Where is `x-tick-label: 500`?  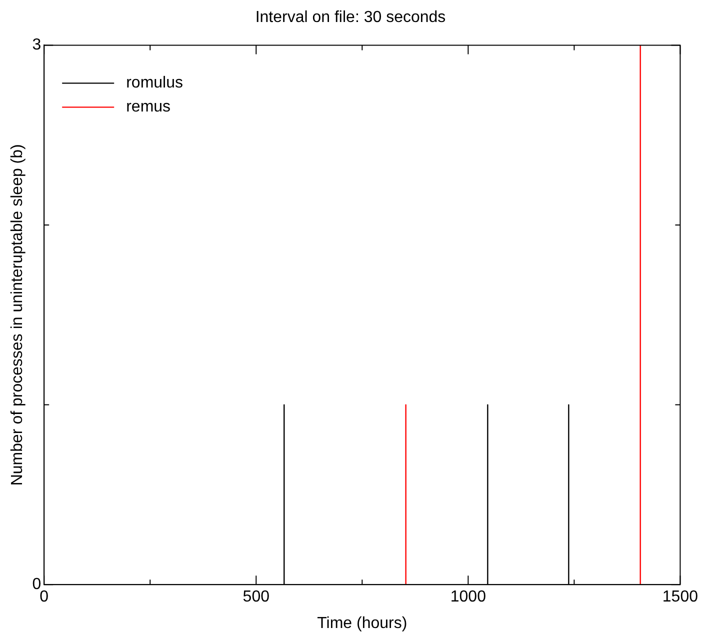
x-tick-label: 500 is located at coordinates (256, 597).